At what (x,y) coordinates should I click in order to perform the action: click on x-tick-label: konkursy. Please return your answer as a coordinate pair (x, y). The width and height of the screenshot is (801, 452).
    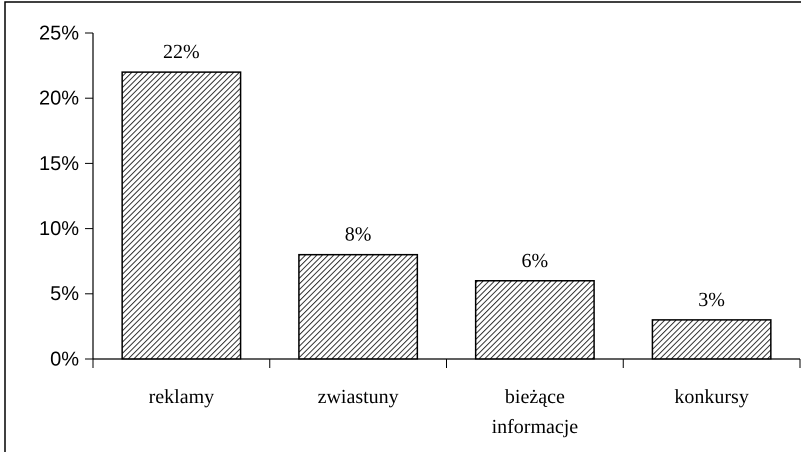
    Looking at the image, I should click on (711, 397).